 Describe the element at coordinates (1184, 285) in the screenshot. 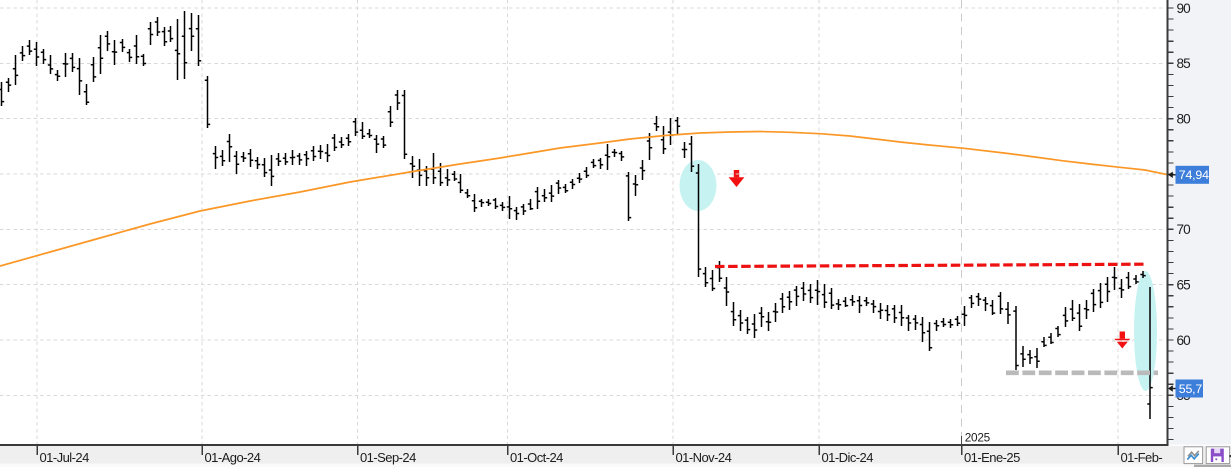

I see `svg-text: 65` at that location.